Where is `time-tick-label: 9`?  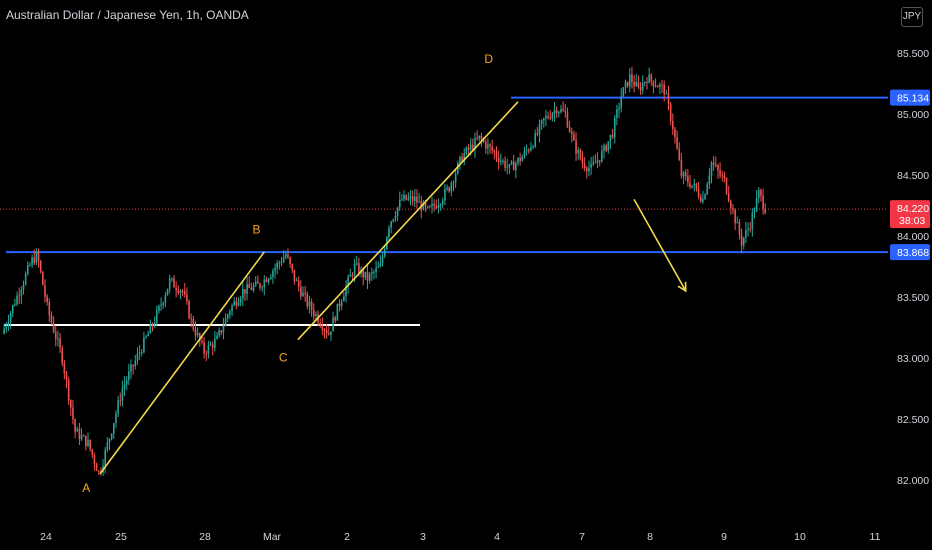 time-tick-label: 9 is located at coordinates (724, 537).